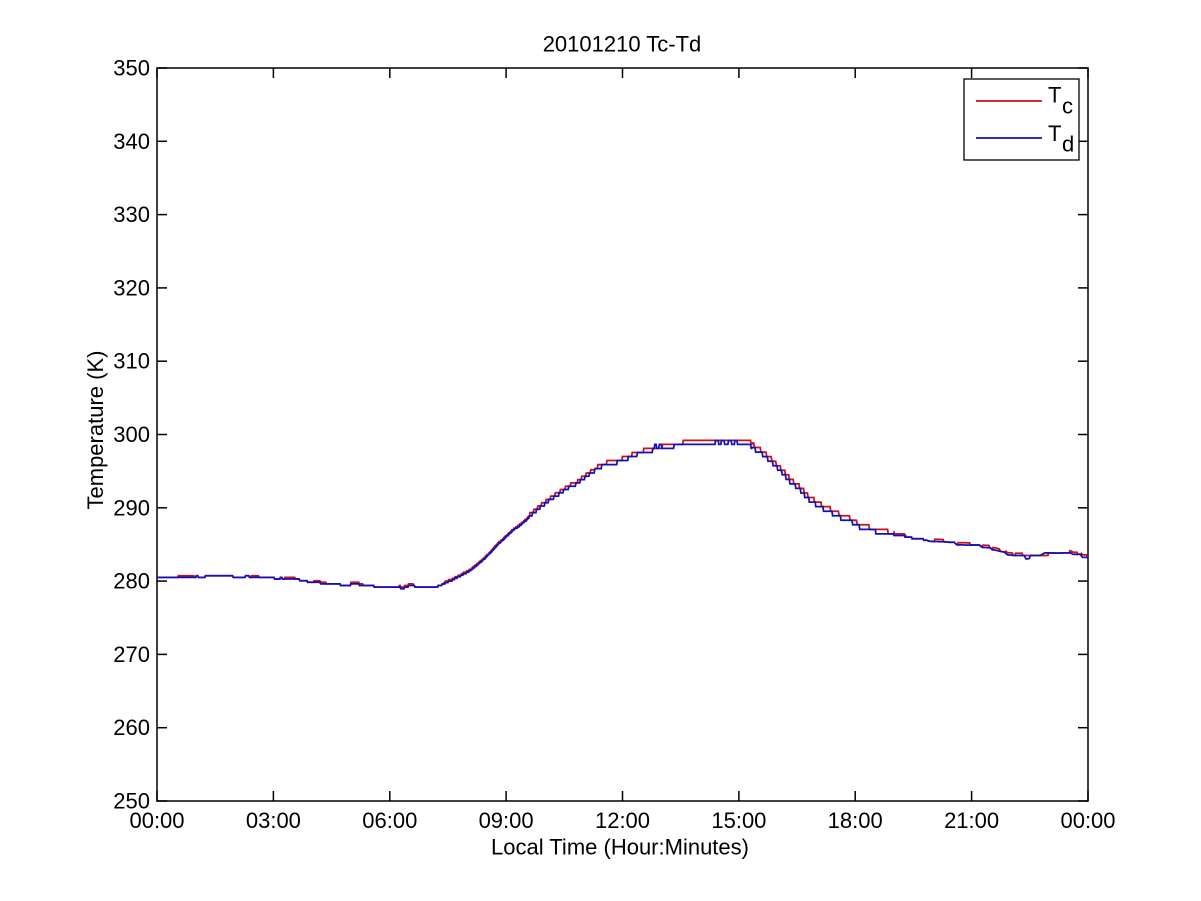  What do you see at coordinates (131, 727) in the screenshot?
I see `svg-text: 260` at bounding box center [131, 727].